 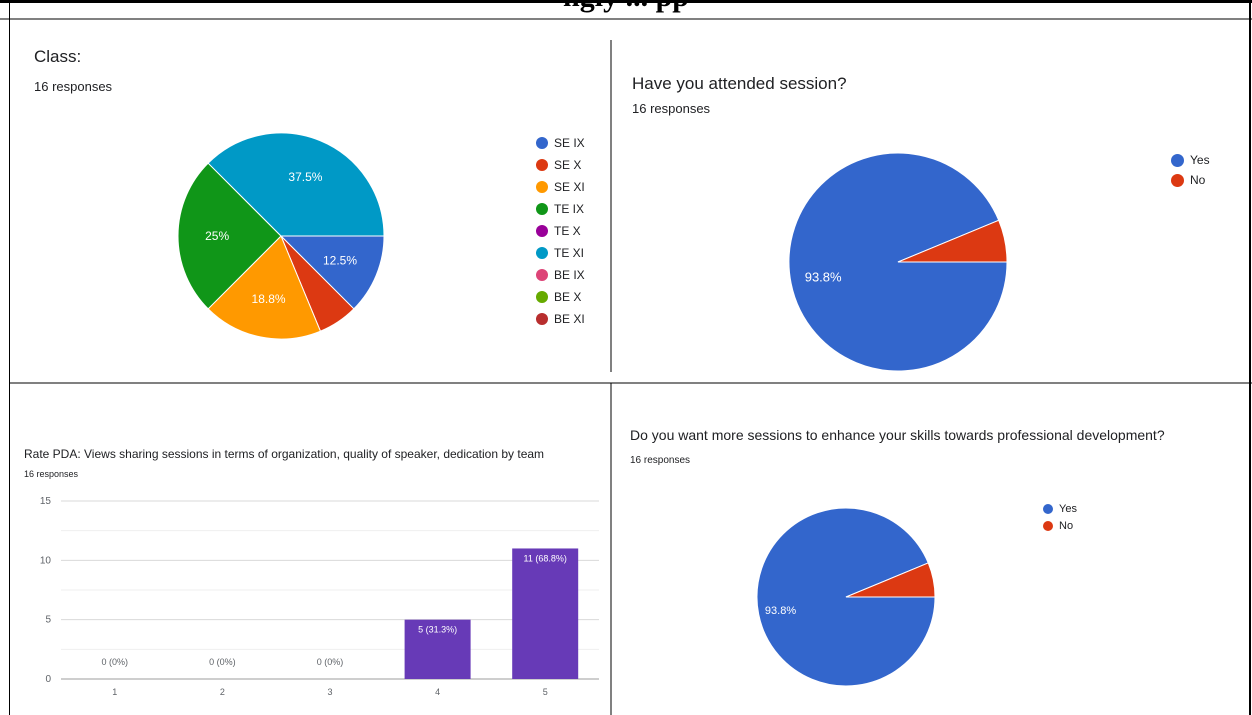 I want to click on legend-item-se-ix: SE IX, so click(x=560, y=143).